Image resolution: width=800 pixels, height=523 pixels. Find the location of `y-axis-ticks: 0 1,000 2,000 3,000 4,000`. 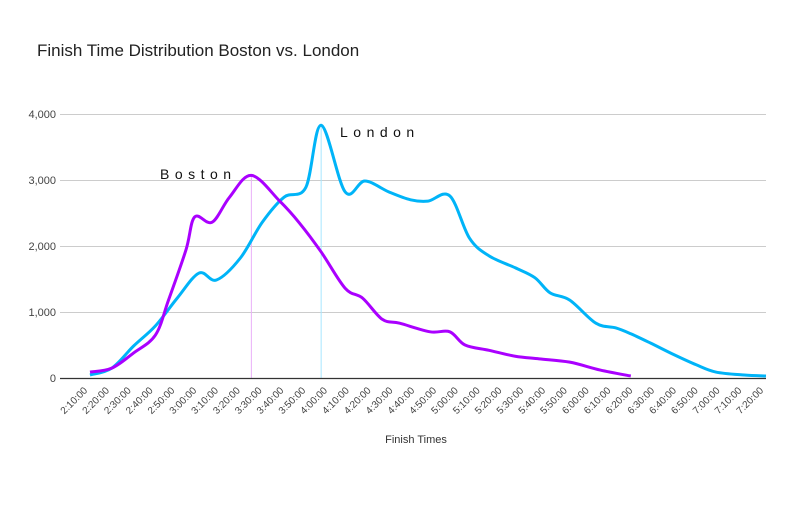

y-axis-ticks: 0 1,000 2,000 3,000 4,000 is located at coordinates (42, 247).